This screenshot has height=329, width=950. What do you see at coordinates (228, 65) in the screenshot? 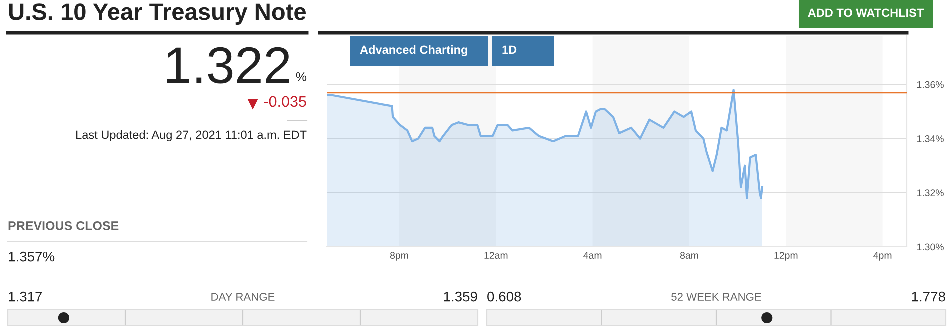
I see `text: 1.322` at bounding box center [228, 65].